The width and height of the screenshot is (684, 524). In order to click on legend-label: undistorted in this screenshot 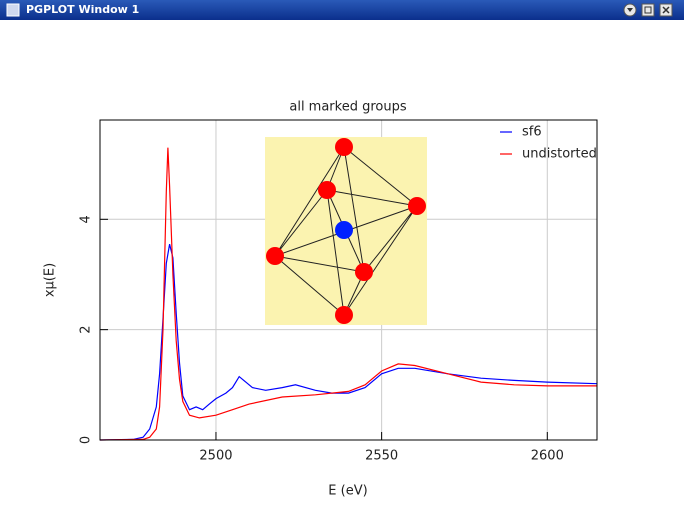, I will do `click(559, 154)`.